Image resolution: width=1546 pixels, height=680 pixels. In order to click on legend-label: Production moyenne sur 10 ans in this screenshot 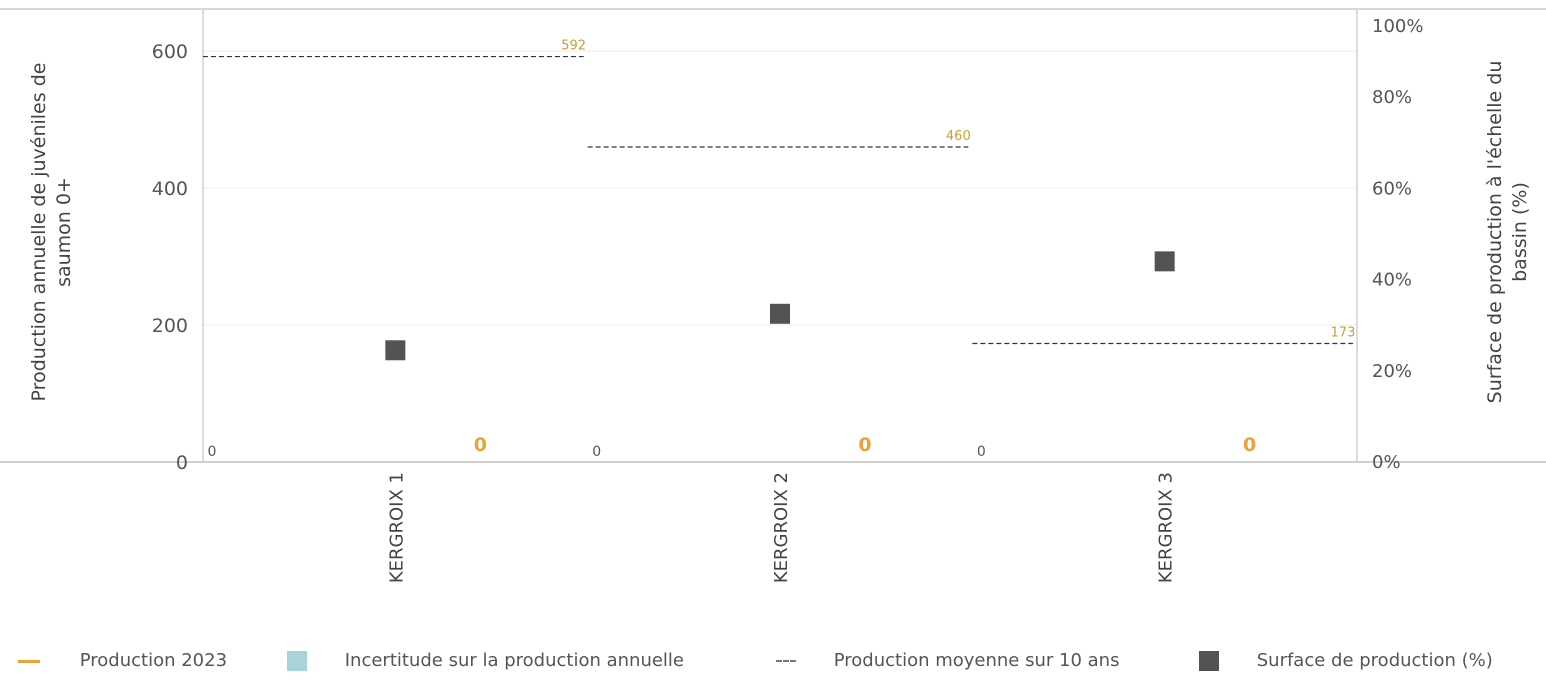, I will do `click(976, 660)`.